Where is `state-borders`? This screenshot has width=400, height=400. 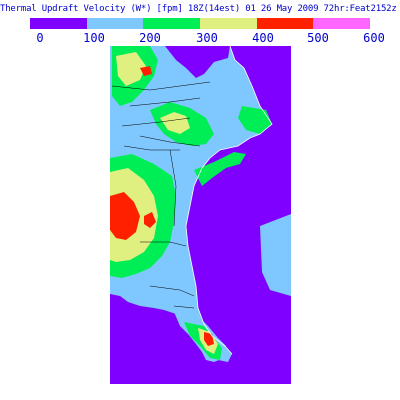
state-borders is located at coordinates (161, 195).